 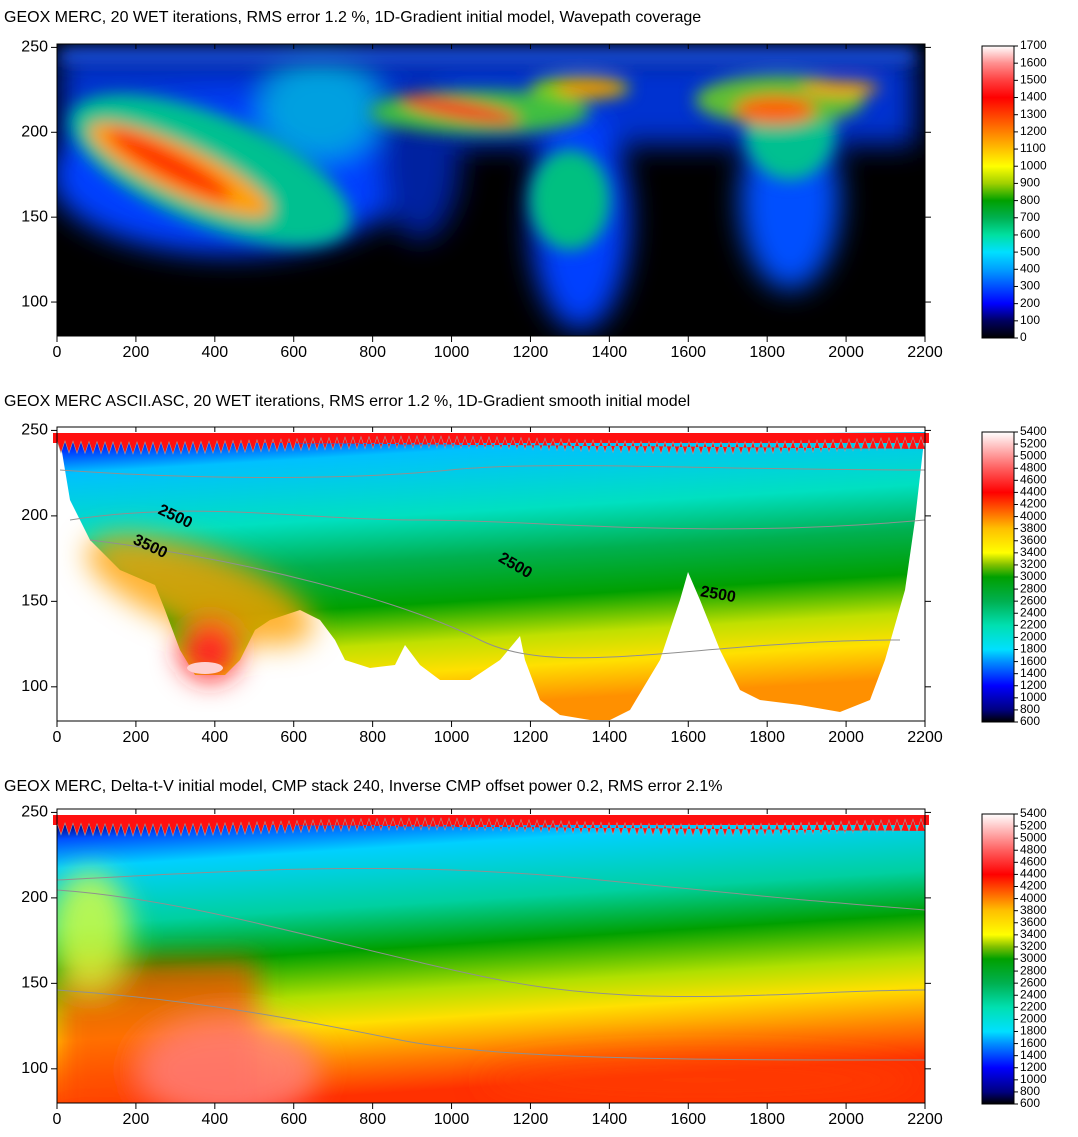 I want to click on colorbar-tick-label: 3600, so click(x=1033, y=922).